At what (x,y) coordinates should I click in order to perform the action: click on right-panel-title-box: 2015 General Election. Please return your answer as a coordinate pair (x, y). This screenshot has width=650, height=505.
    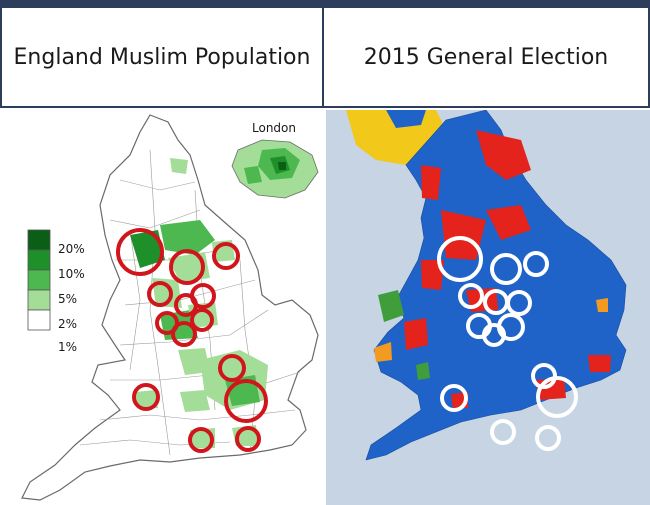
    Looking at the image, I should click on (486, 58).